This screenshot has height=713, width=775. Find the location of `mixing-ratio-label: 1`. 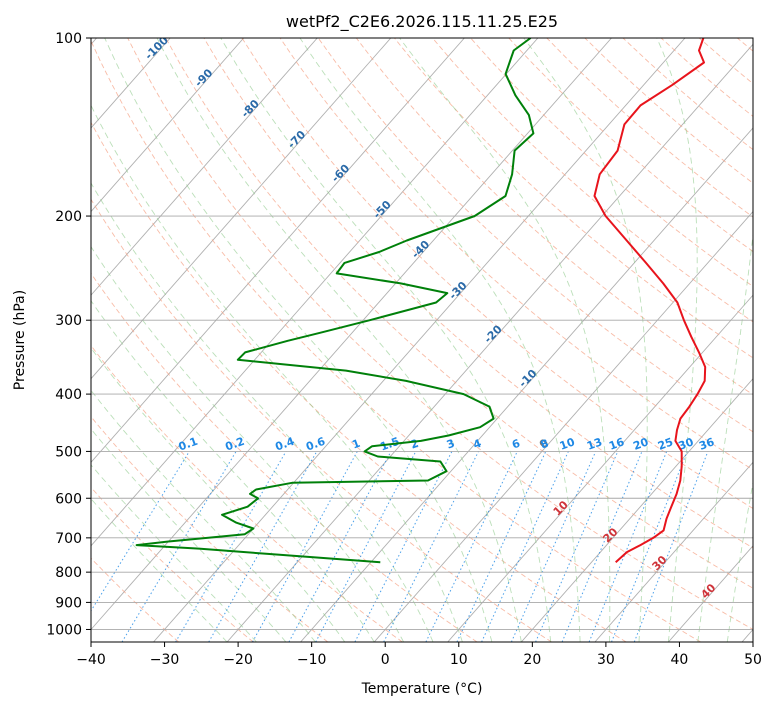

mixing-ratio-label: 1 is located at coordinates (356, 444).